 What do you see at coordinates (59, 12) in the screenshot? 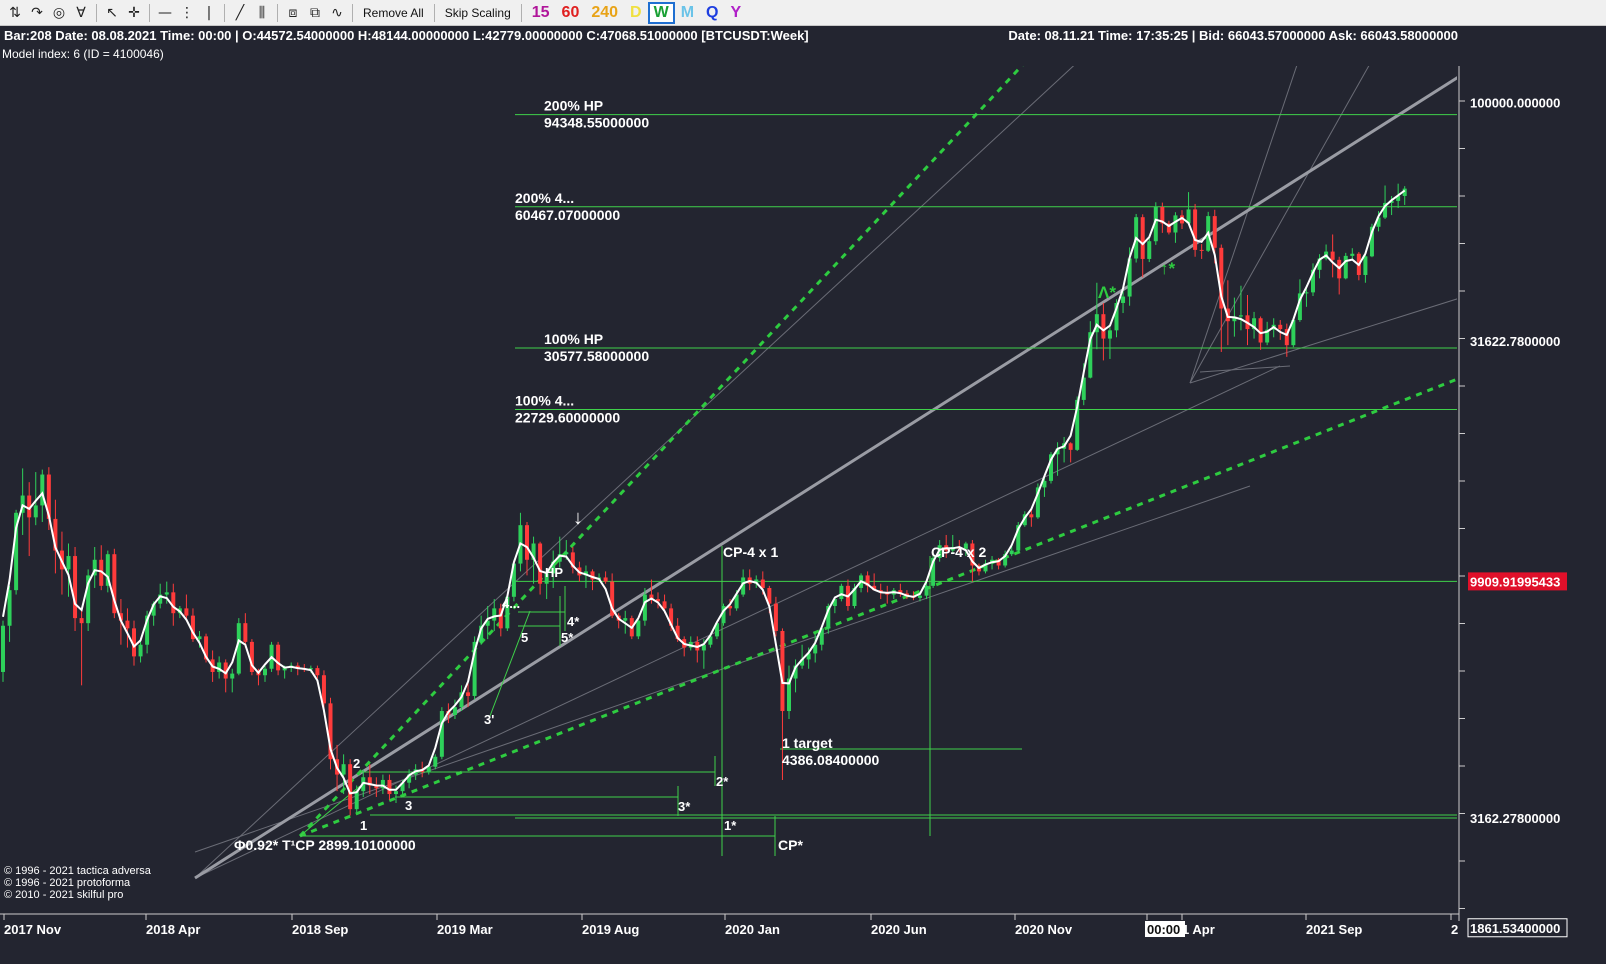
I see `target-icon: ◎` at bounding box center [59, 12].